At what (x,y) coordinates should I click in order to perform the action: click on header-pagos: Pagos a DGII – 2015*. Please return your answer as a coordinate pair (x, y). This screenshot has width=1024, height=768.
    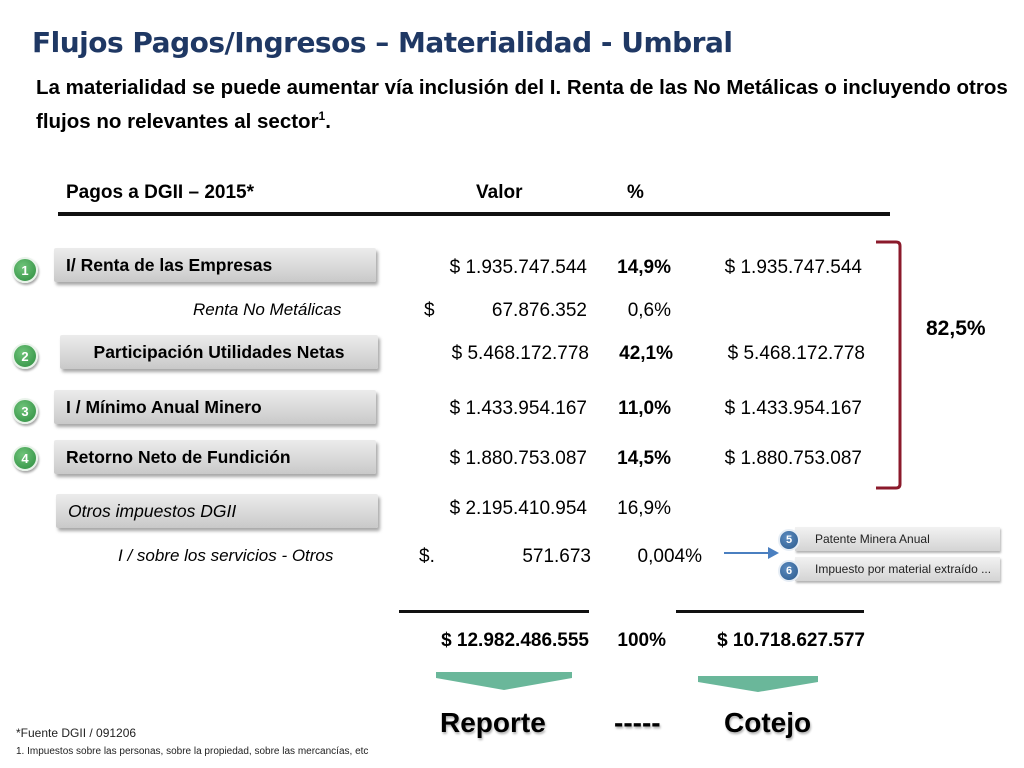
    Looking at the image, I should click on (160, 192).